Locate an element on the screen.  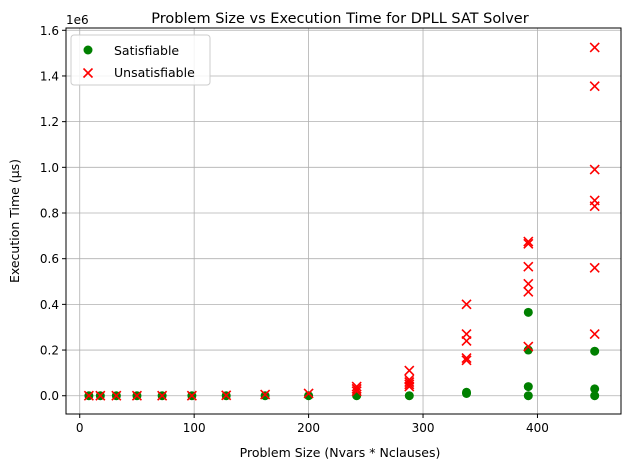
y-axis-multiplier: 1e6 is located at coordinates (77, 20).